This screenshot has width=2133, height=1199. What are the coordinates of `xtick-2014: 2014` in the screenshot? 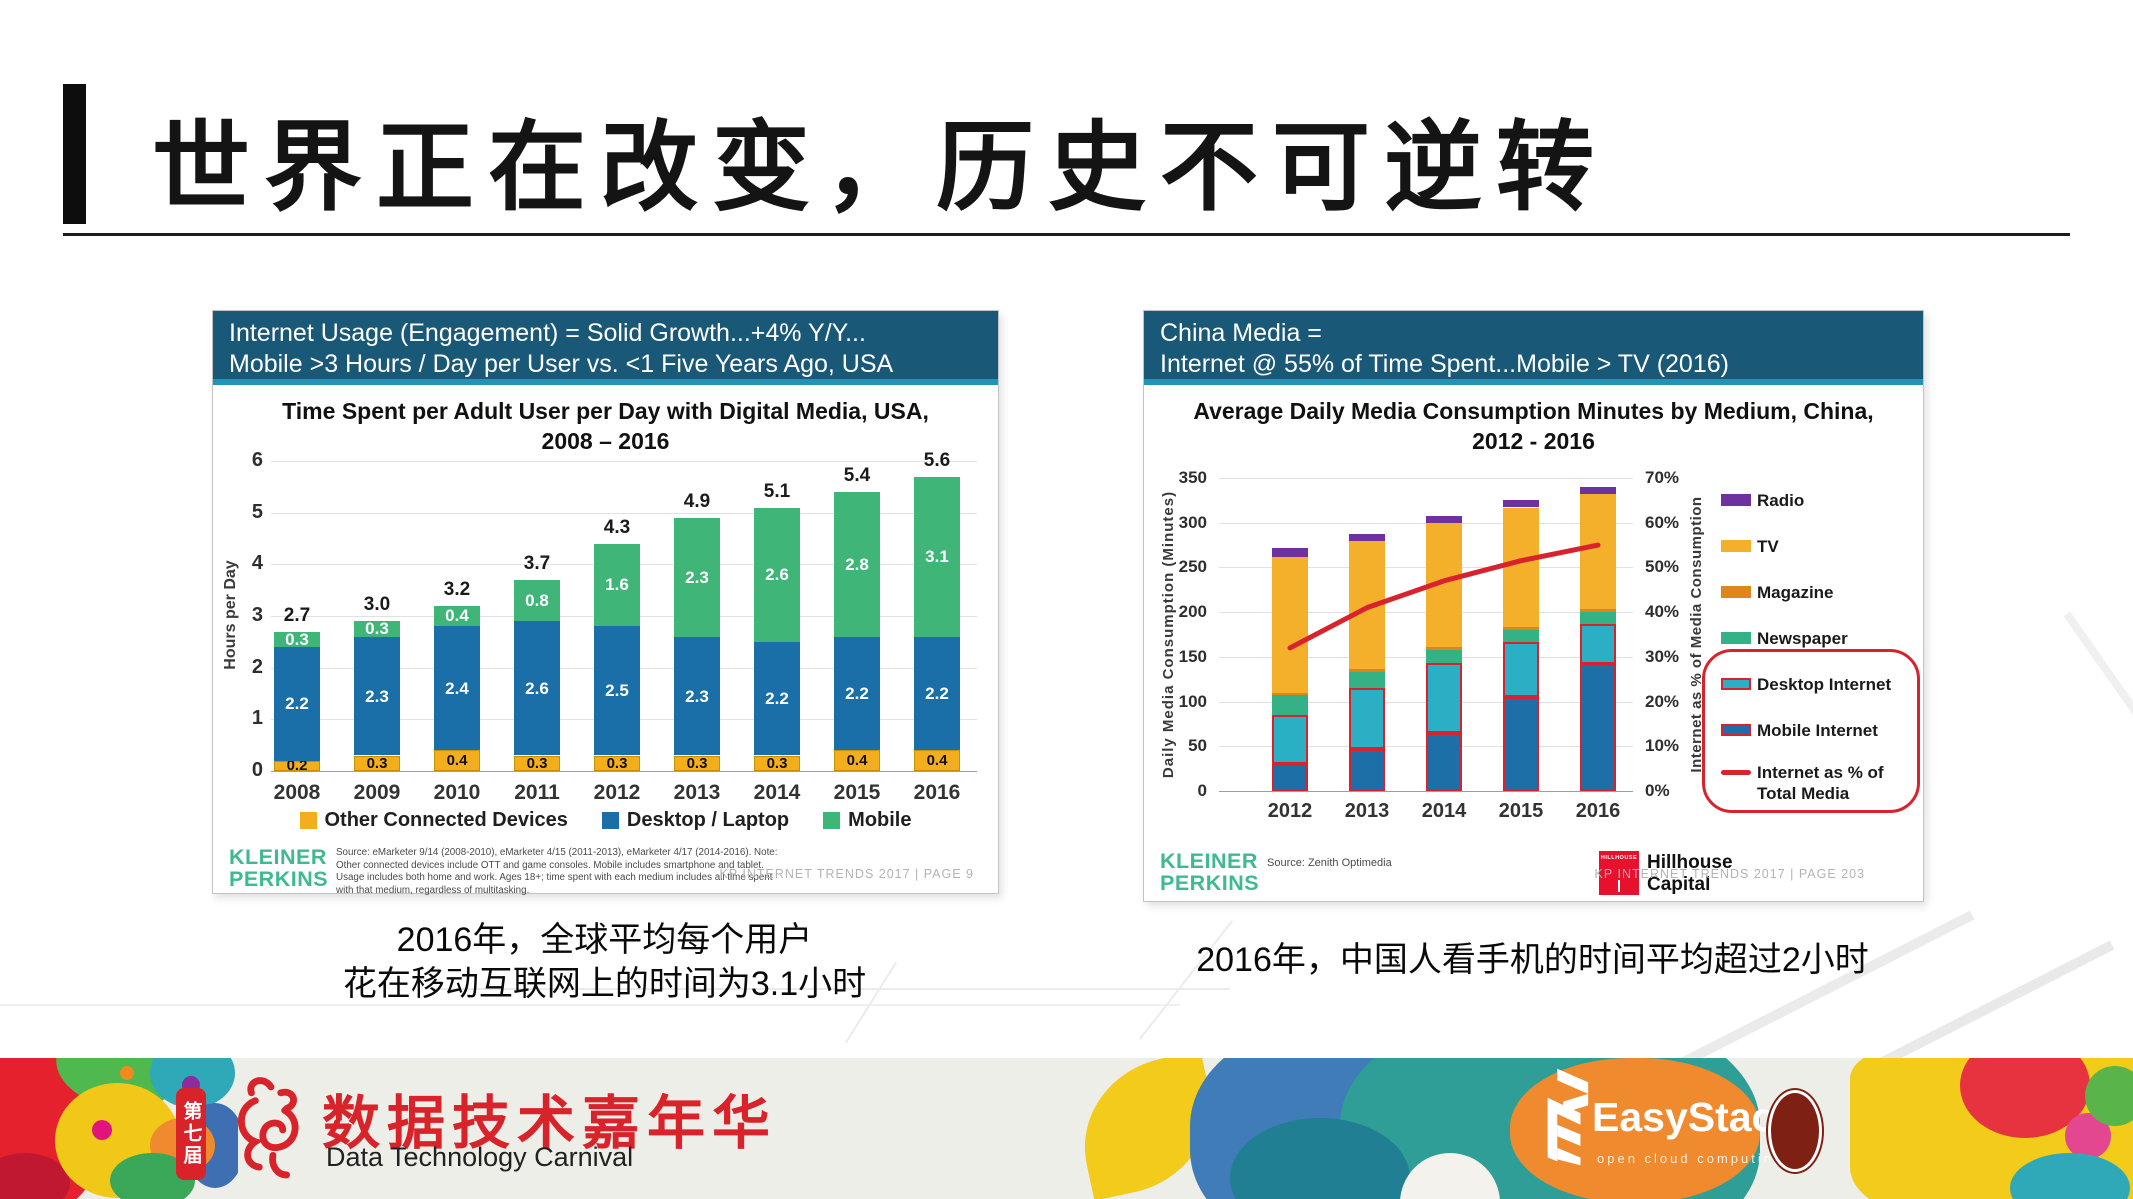 It's located at (1444, 811).